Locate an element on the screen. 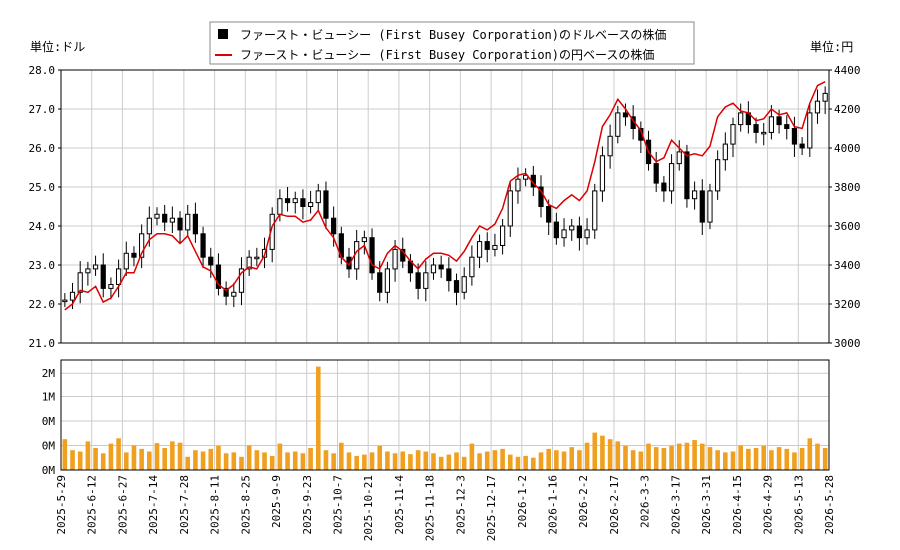  right-unit-label: 単位:円 is located at coordinates (831, 46).